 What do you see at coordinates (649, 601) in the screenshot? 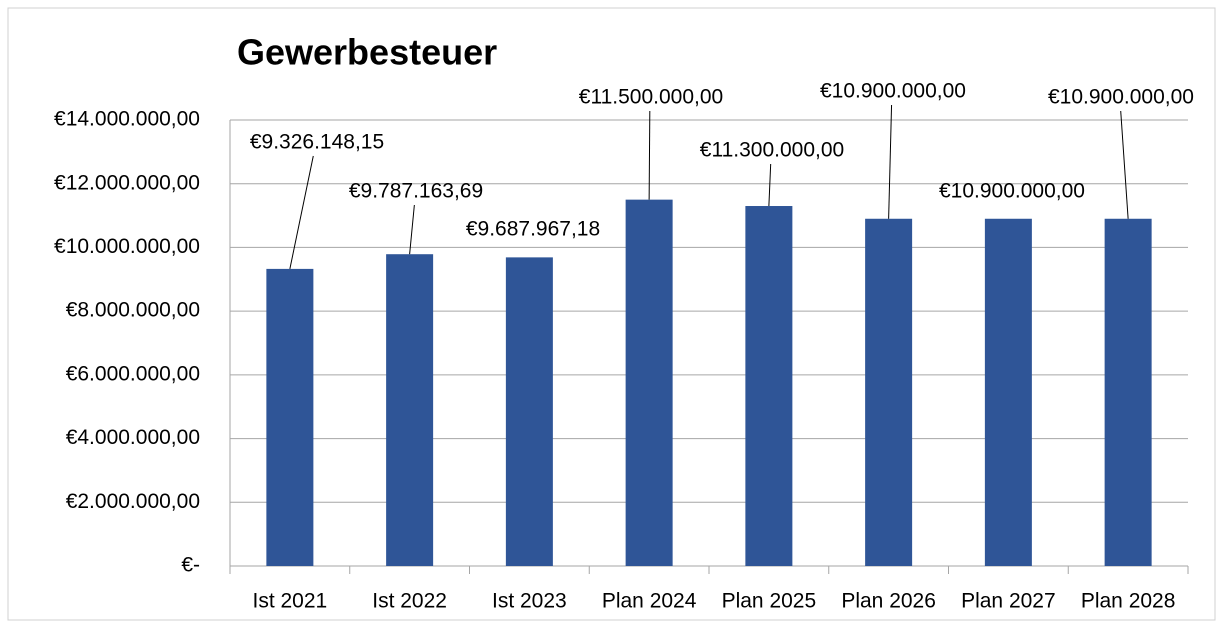
I see `x-tick-label: Plan 2024` at bounding box center [649, 601].